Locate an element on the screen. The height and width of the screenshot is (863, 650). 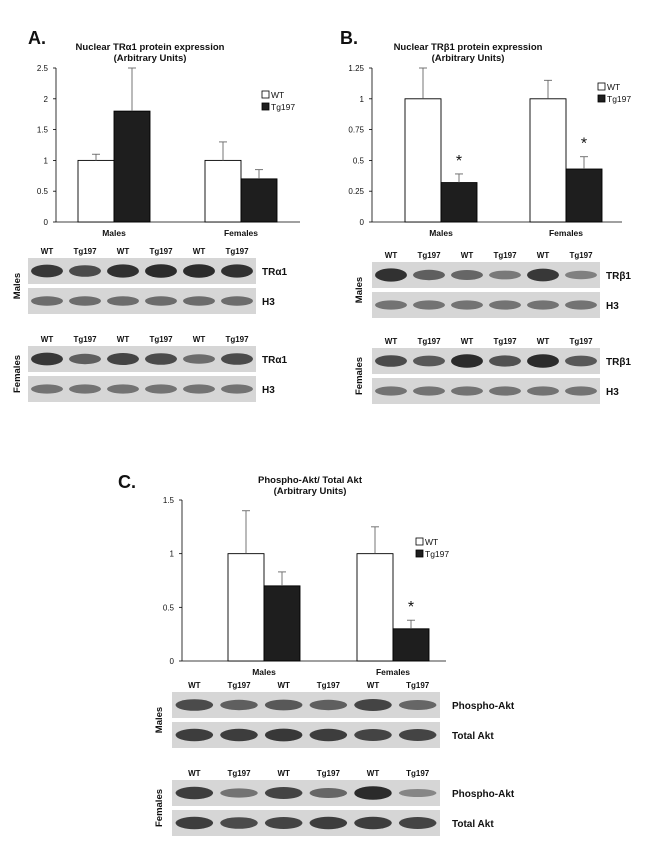
y-tick-label: 1.25 is located at coordinates (356, 68).